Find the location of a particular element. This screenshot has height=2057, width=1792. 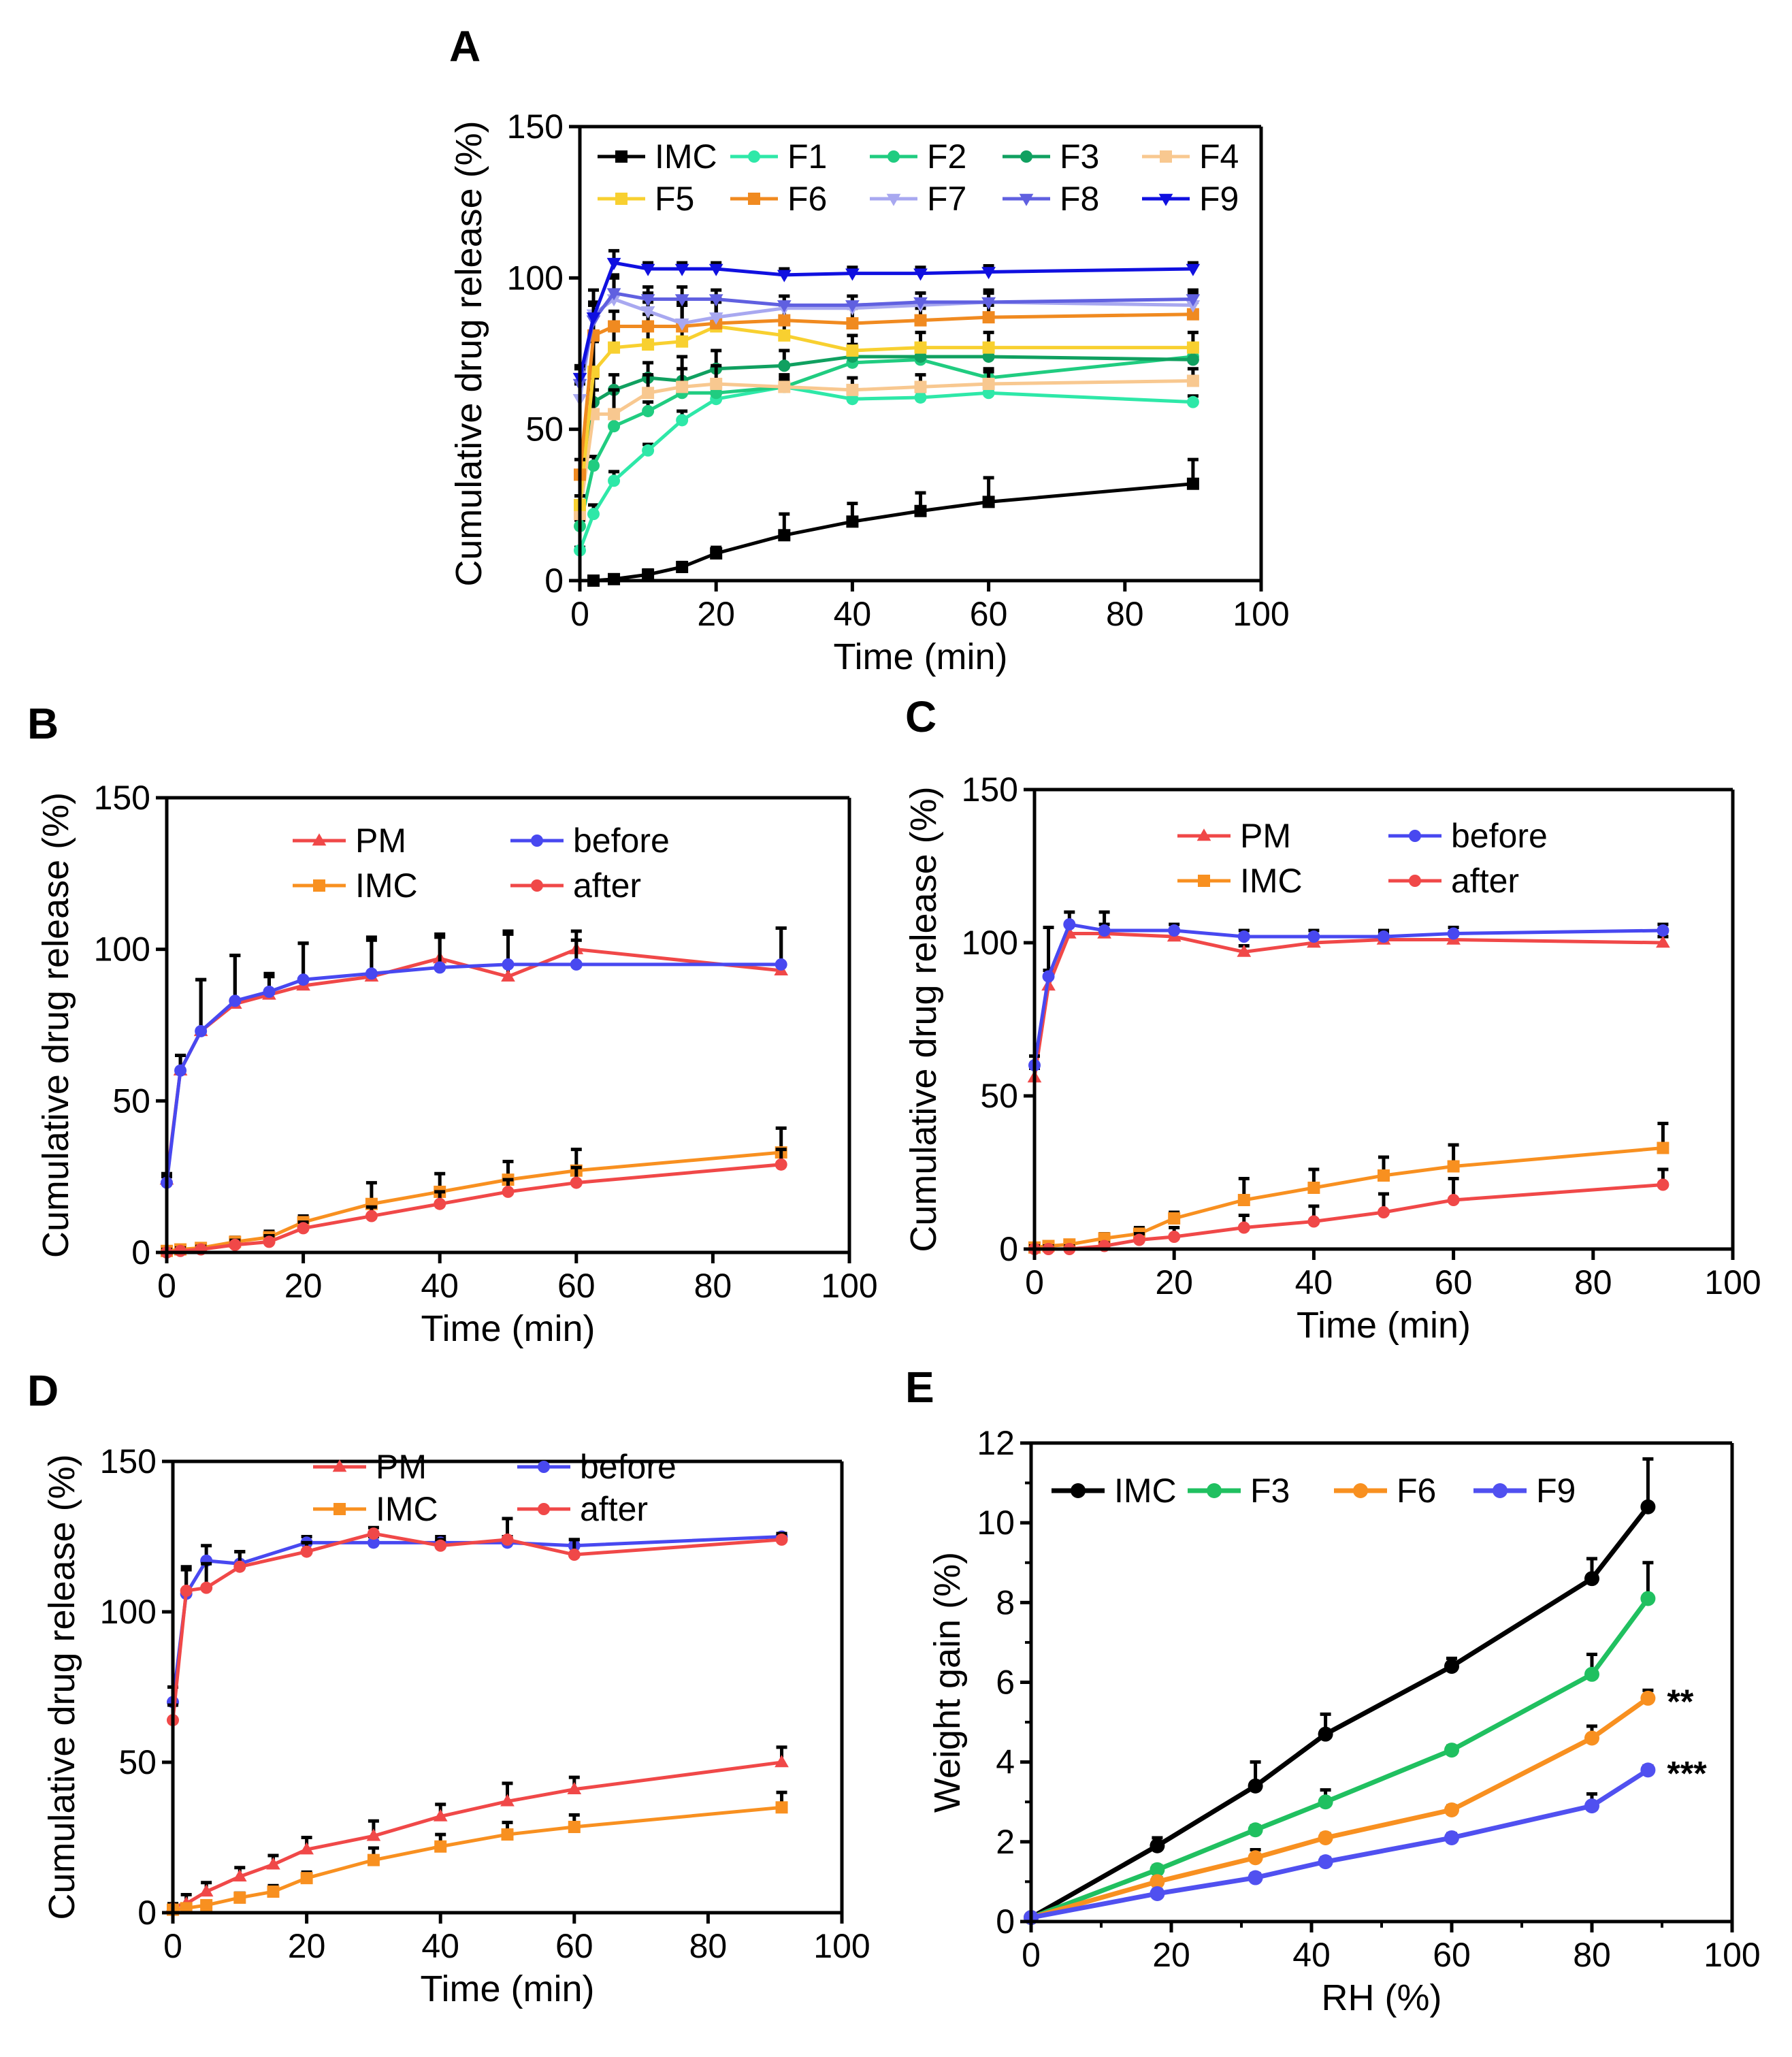

y-axis-label: Cumulative drug release (%) is located at coordinates (924, 1019).